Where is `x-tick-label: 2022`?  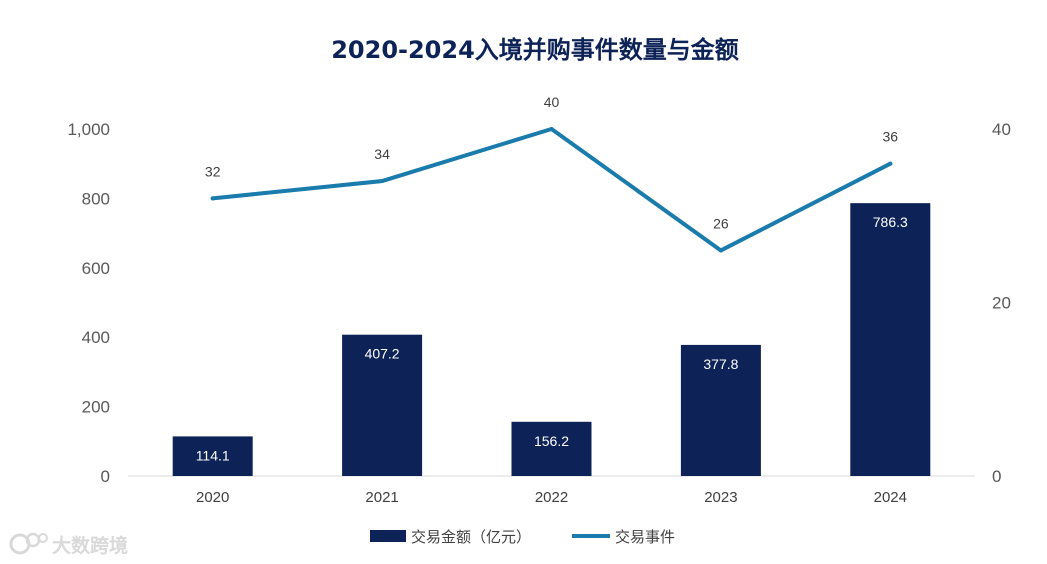 x-tick-label: 2022 is located at coordinates (551, 497).